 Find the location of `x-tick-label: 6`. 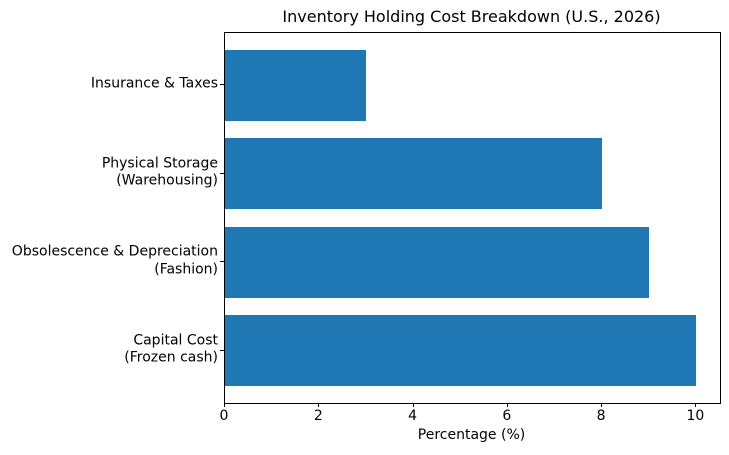

x-tick-label: 6 is located at coordinates (507, 416).